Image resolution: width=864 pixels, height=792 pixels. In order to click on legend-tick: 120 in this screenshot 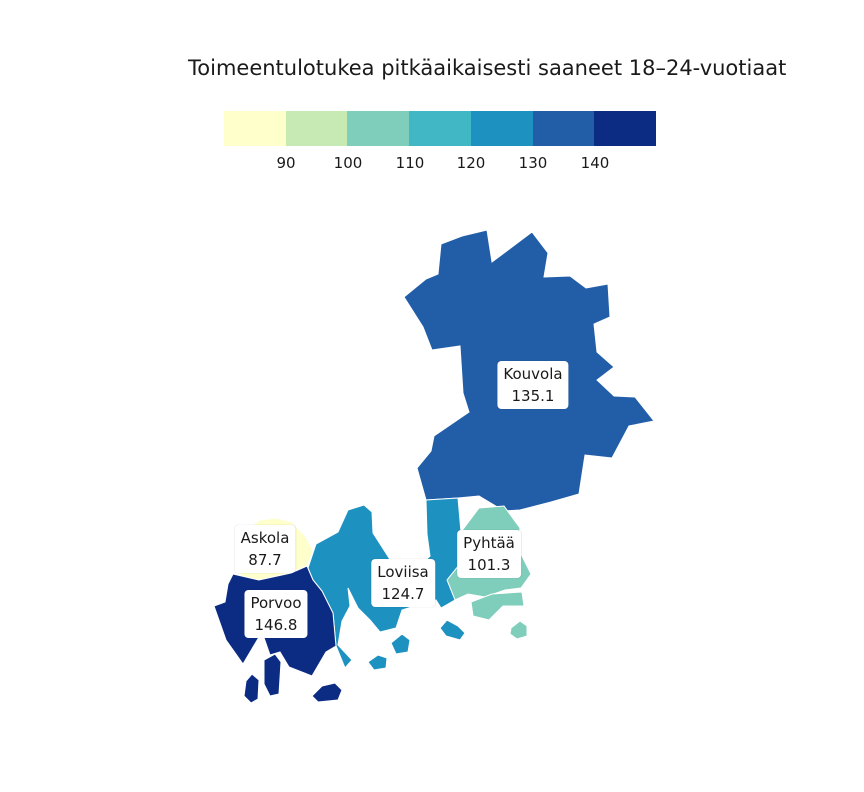, I will do `click(471, 163)`.